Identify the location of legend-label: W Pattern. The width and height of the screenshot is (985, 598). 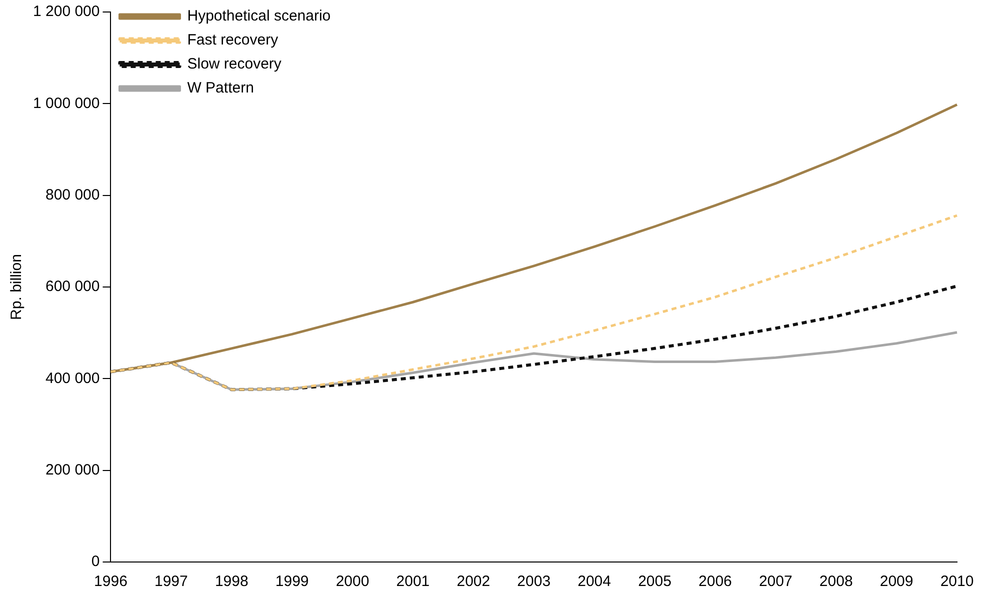
(220, 88).